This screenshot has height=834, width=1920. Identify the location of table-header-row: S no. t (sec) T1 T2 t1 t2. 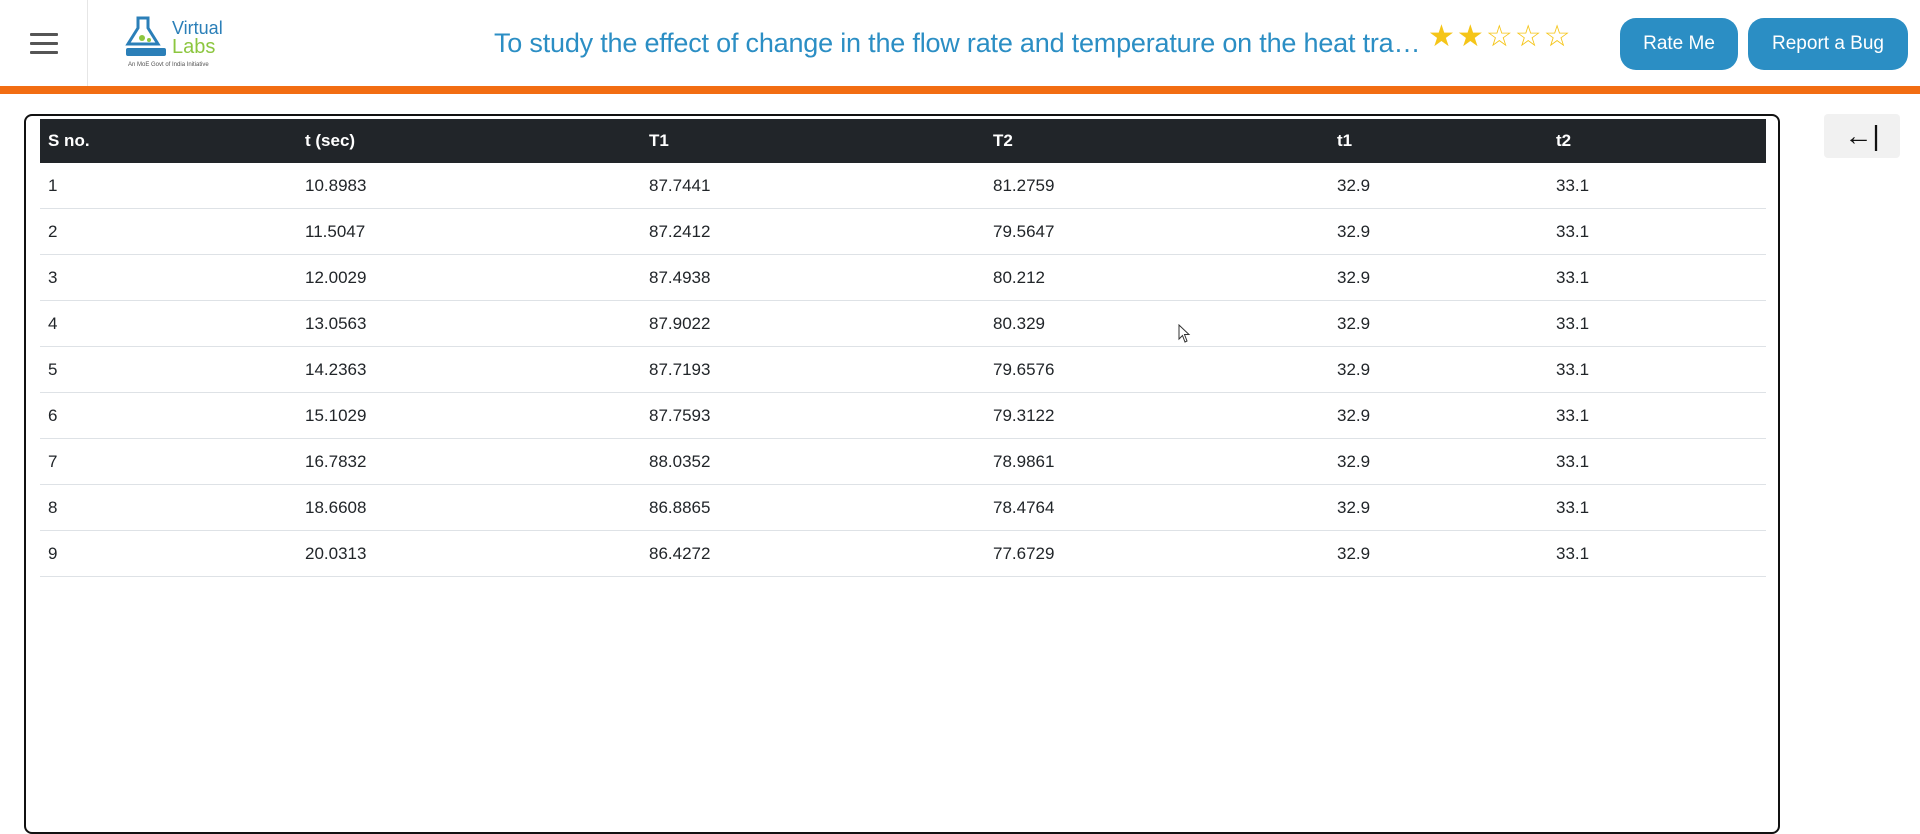
(903, 141).